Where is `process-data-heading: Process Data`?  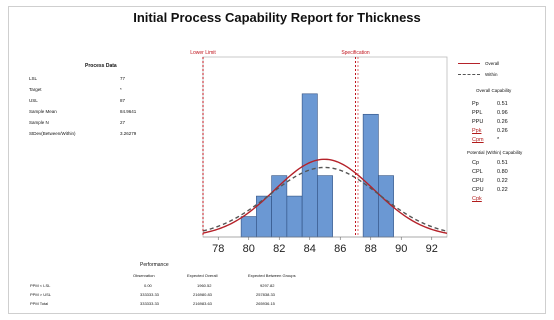
process-data-heading: Process Data is located at coordinates (101, 66).